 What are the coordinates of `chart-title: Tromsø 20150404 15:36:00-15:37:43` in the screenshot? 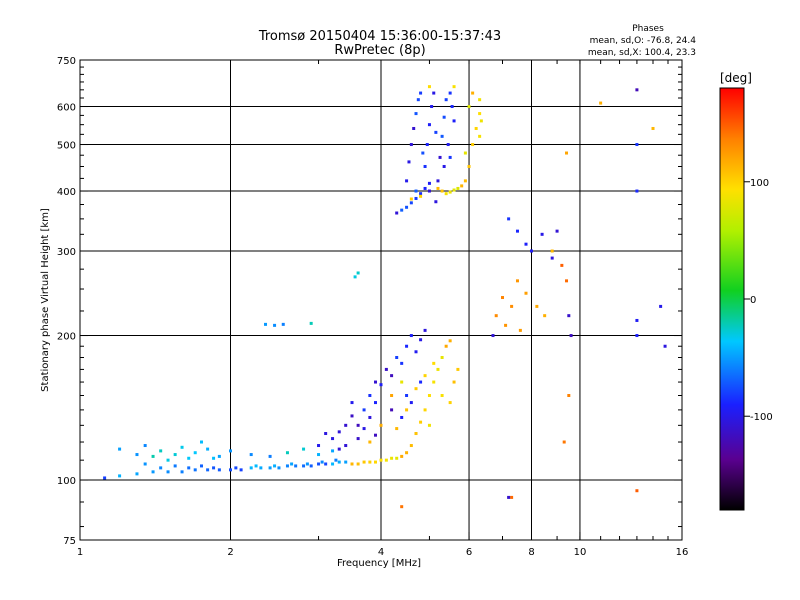 It's located at (379, 36).